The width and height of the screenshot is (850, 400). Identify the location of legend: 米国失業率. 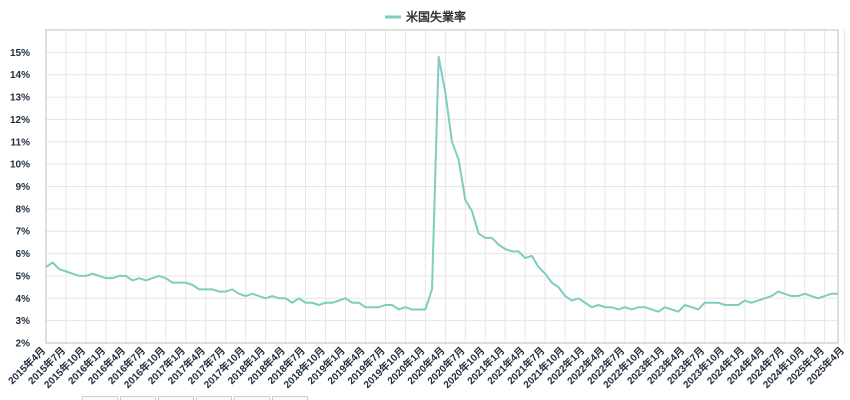
(425, 16).